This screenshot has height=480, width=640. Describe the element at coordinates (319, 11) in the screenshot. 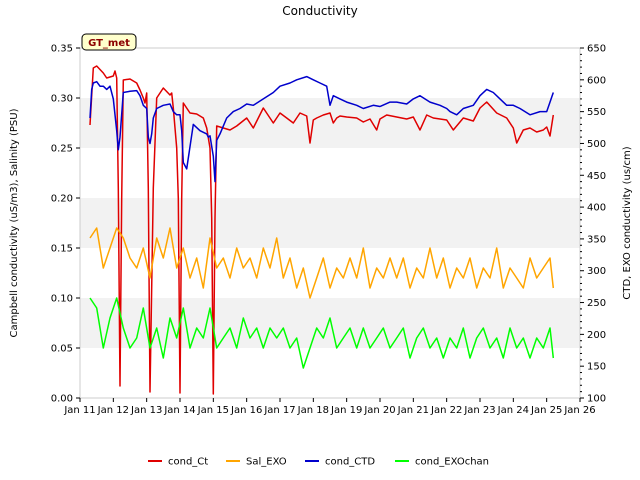

I see `chart-title: Conductivity` at that location.